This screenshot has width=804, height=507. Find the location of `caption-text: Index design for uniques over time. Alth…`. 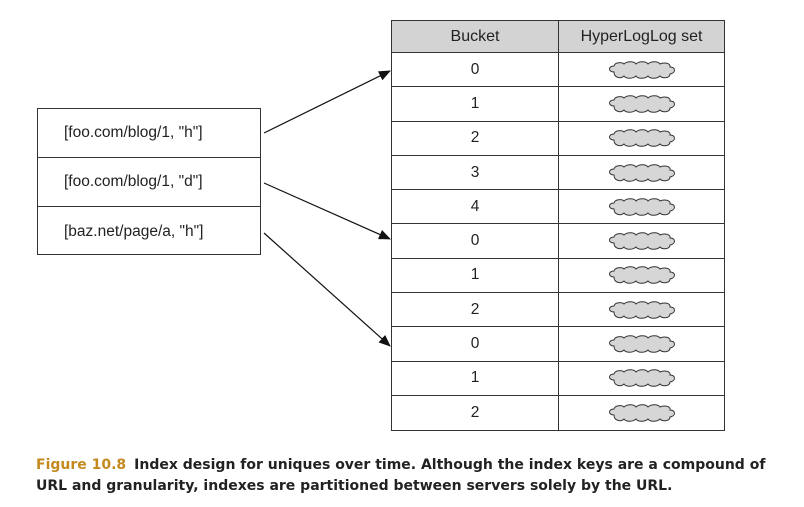

caption-text: Index design for uniques over time. Alth… is located at coordinates (401, 475).